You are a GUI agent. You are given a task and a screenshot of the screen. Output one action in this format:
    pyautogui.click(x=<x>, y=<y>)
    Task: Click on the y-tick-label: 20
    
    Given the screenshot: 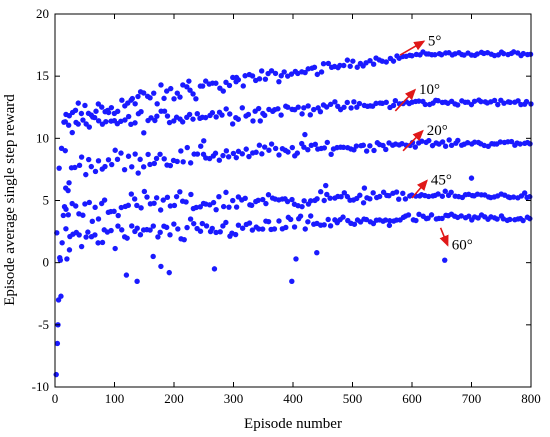 What is the action you would take?
    pyautogui.click(x=42, y=13)
    